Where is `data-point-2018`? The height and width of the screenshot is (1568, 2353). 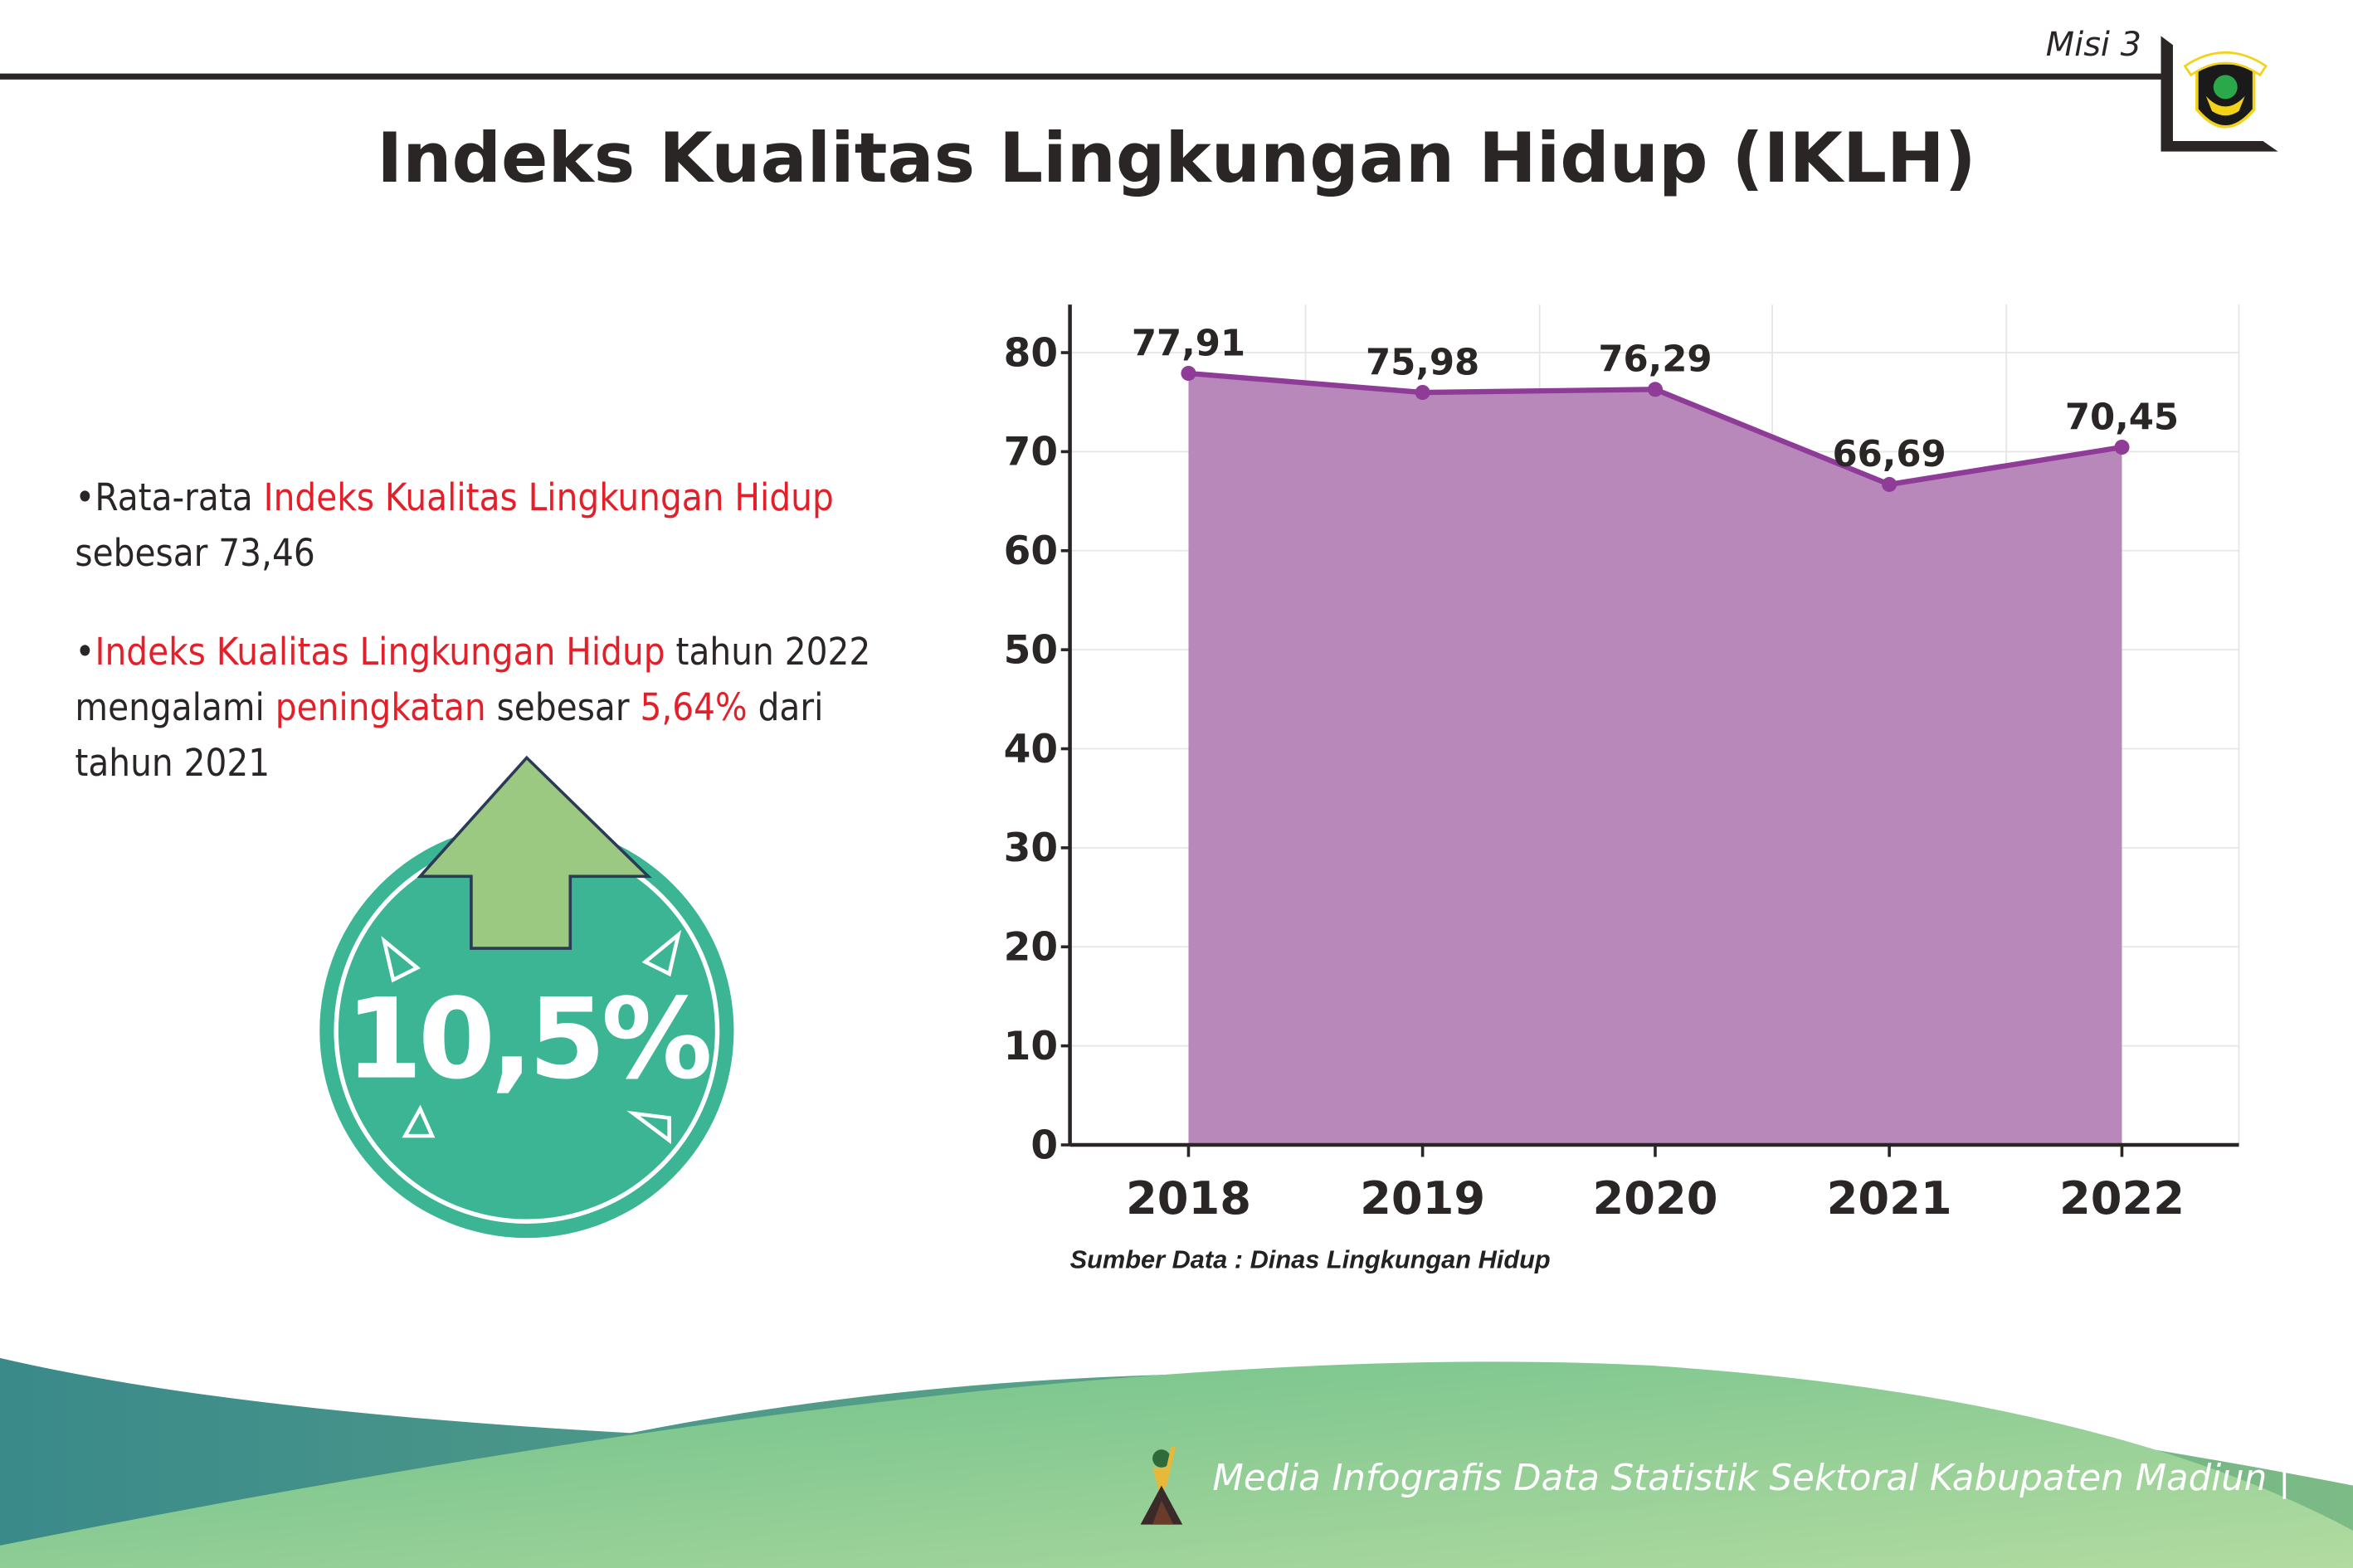
data-point-2018 is located at coordinates (1188, 373).